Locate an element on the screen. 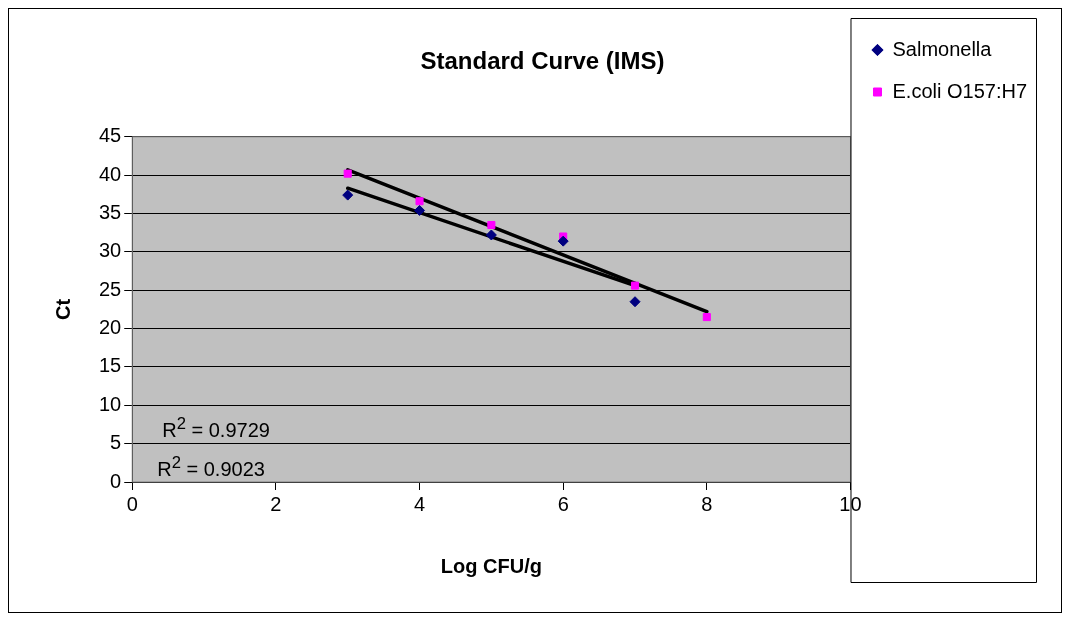 The height and width of the screenshot is (621, 1070). legend-label: E.coli O157:H7 is located at coordinates (959, 90).